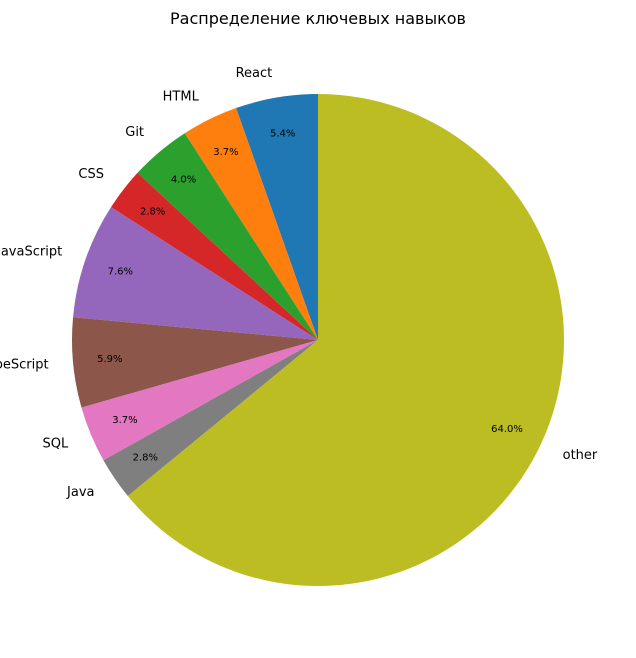 The width and height of the screenshot is (636, 658). What do you see at coordinates (145, 457) in the screenshot?
I see `percent-label-java: 2.8%` at bounding box center [145, 457].